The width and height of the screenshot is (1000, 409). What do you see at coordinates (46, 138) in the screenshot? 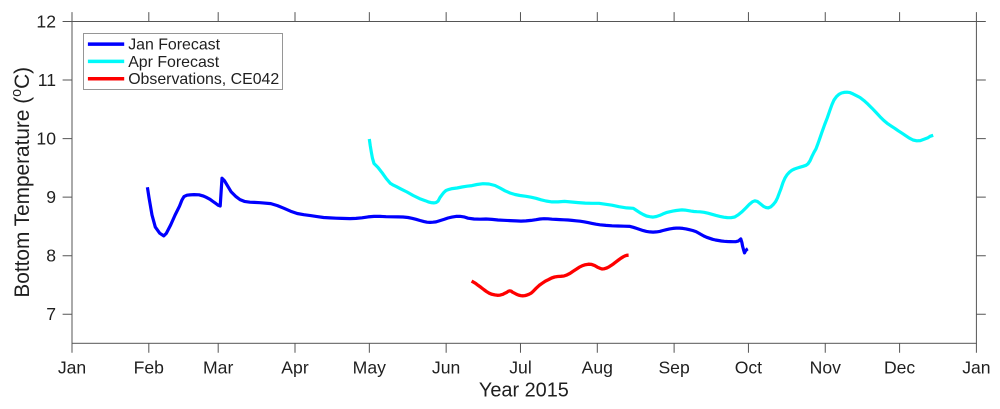
I see `svg-text: 10` at bounding box center [46, 138].